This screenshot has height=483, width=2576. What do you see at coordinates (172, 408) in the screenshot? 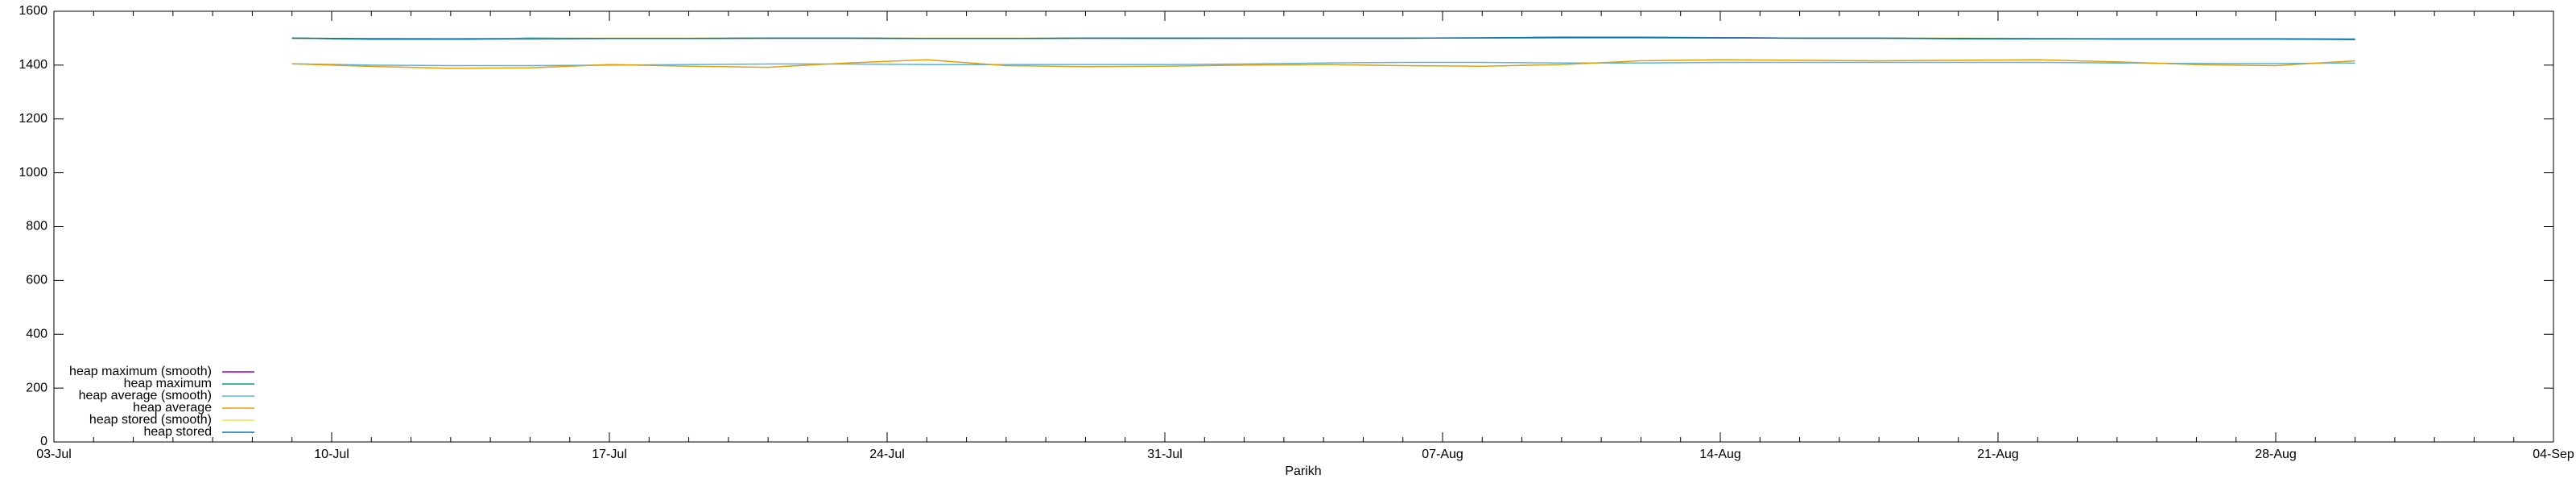
I see `legend-label: heap average` at bounding box center [172, 408].